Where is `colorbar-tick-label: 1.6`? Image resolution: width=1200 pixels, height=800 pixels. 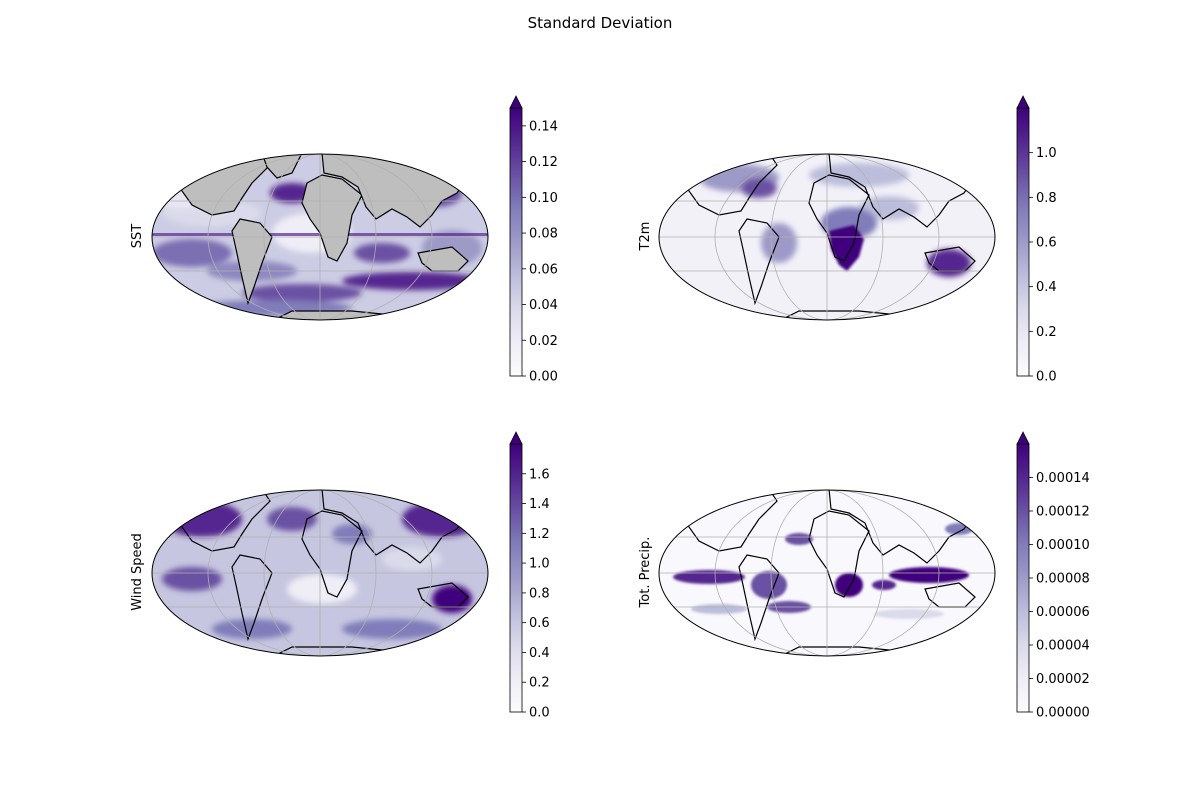
colorbar-tick-label: 1.6 is located at coordinates (539, 474).